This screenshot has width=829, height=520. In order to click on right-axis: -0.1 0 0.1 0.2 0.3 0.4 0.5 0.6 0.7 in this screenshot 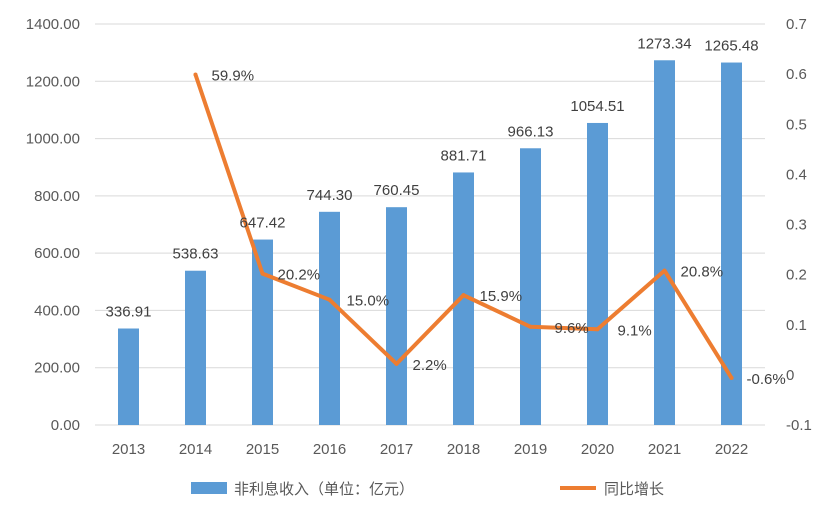, I will do `click(799, 225)`.